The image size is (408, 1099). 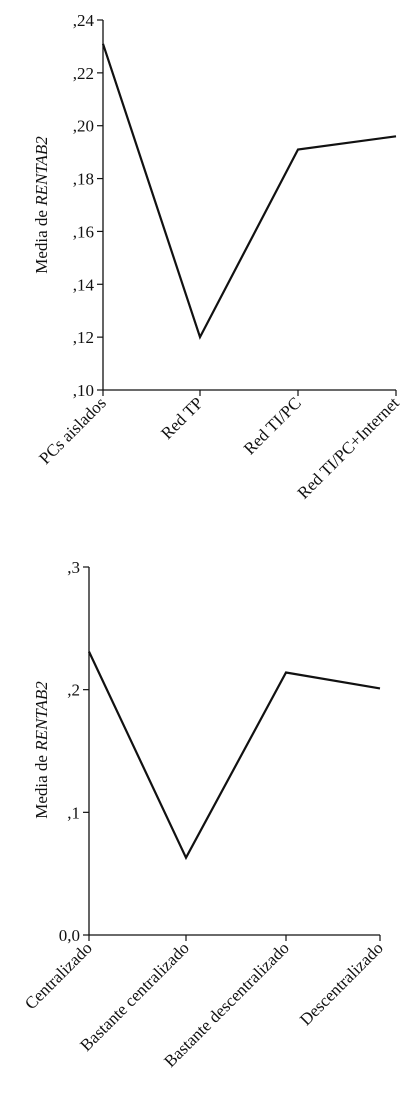 What do you see at coordinates (73, 812) in the screenshot?
I see `y-tick-label: ,1` at bounding box center [73, 812].